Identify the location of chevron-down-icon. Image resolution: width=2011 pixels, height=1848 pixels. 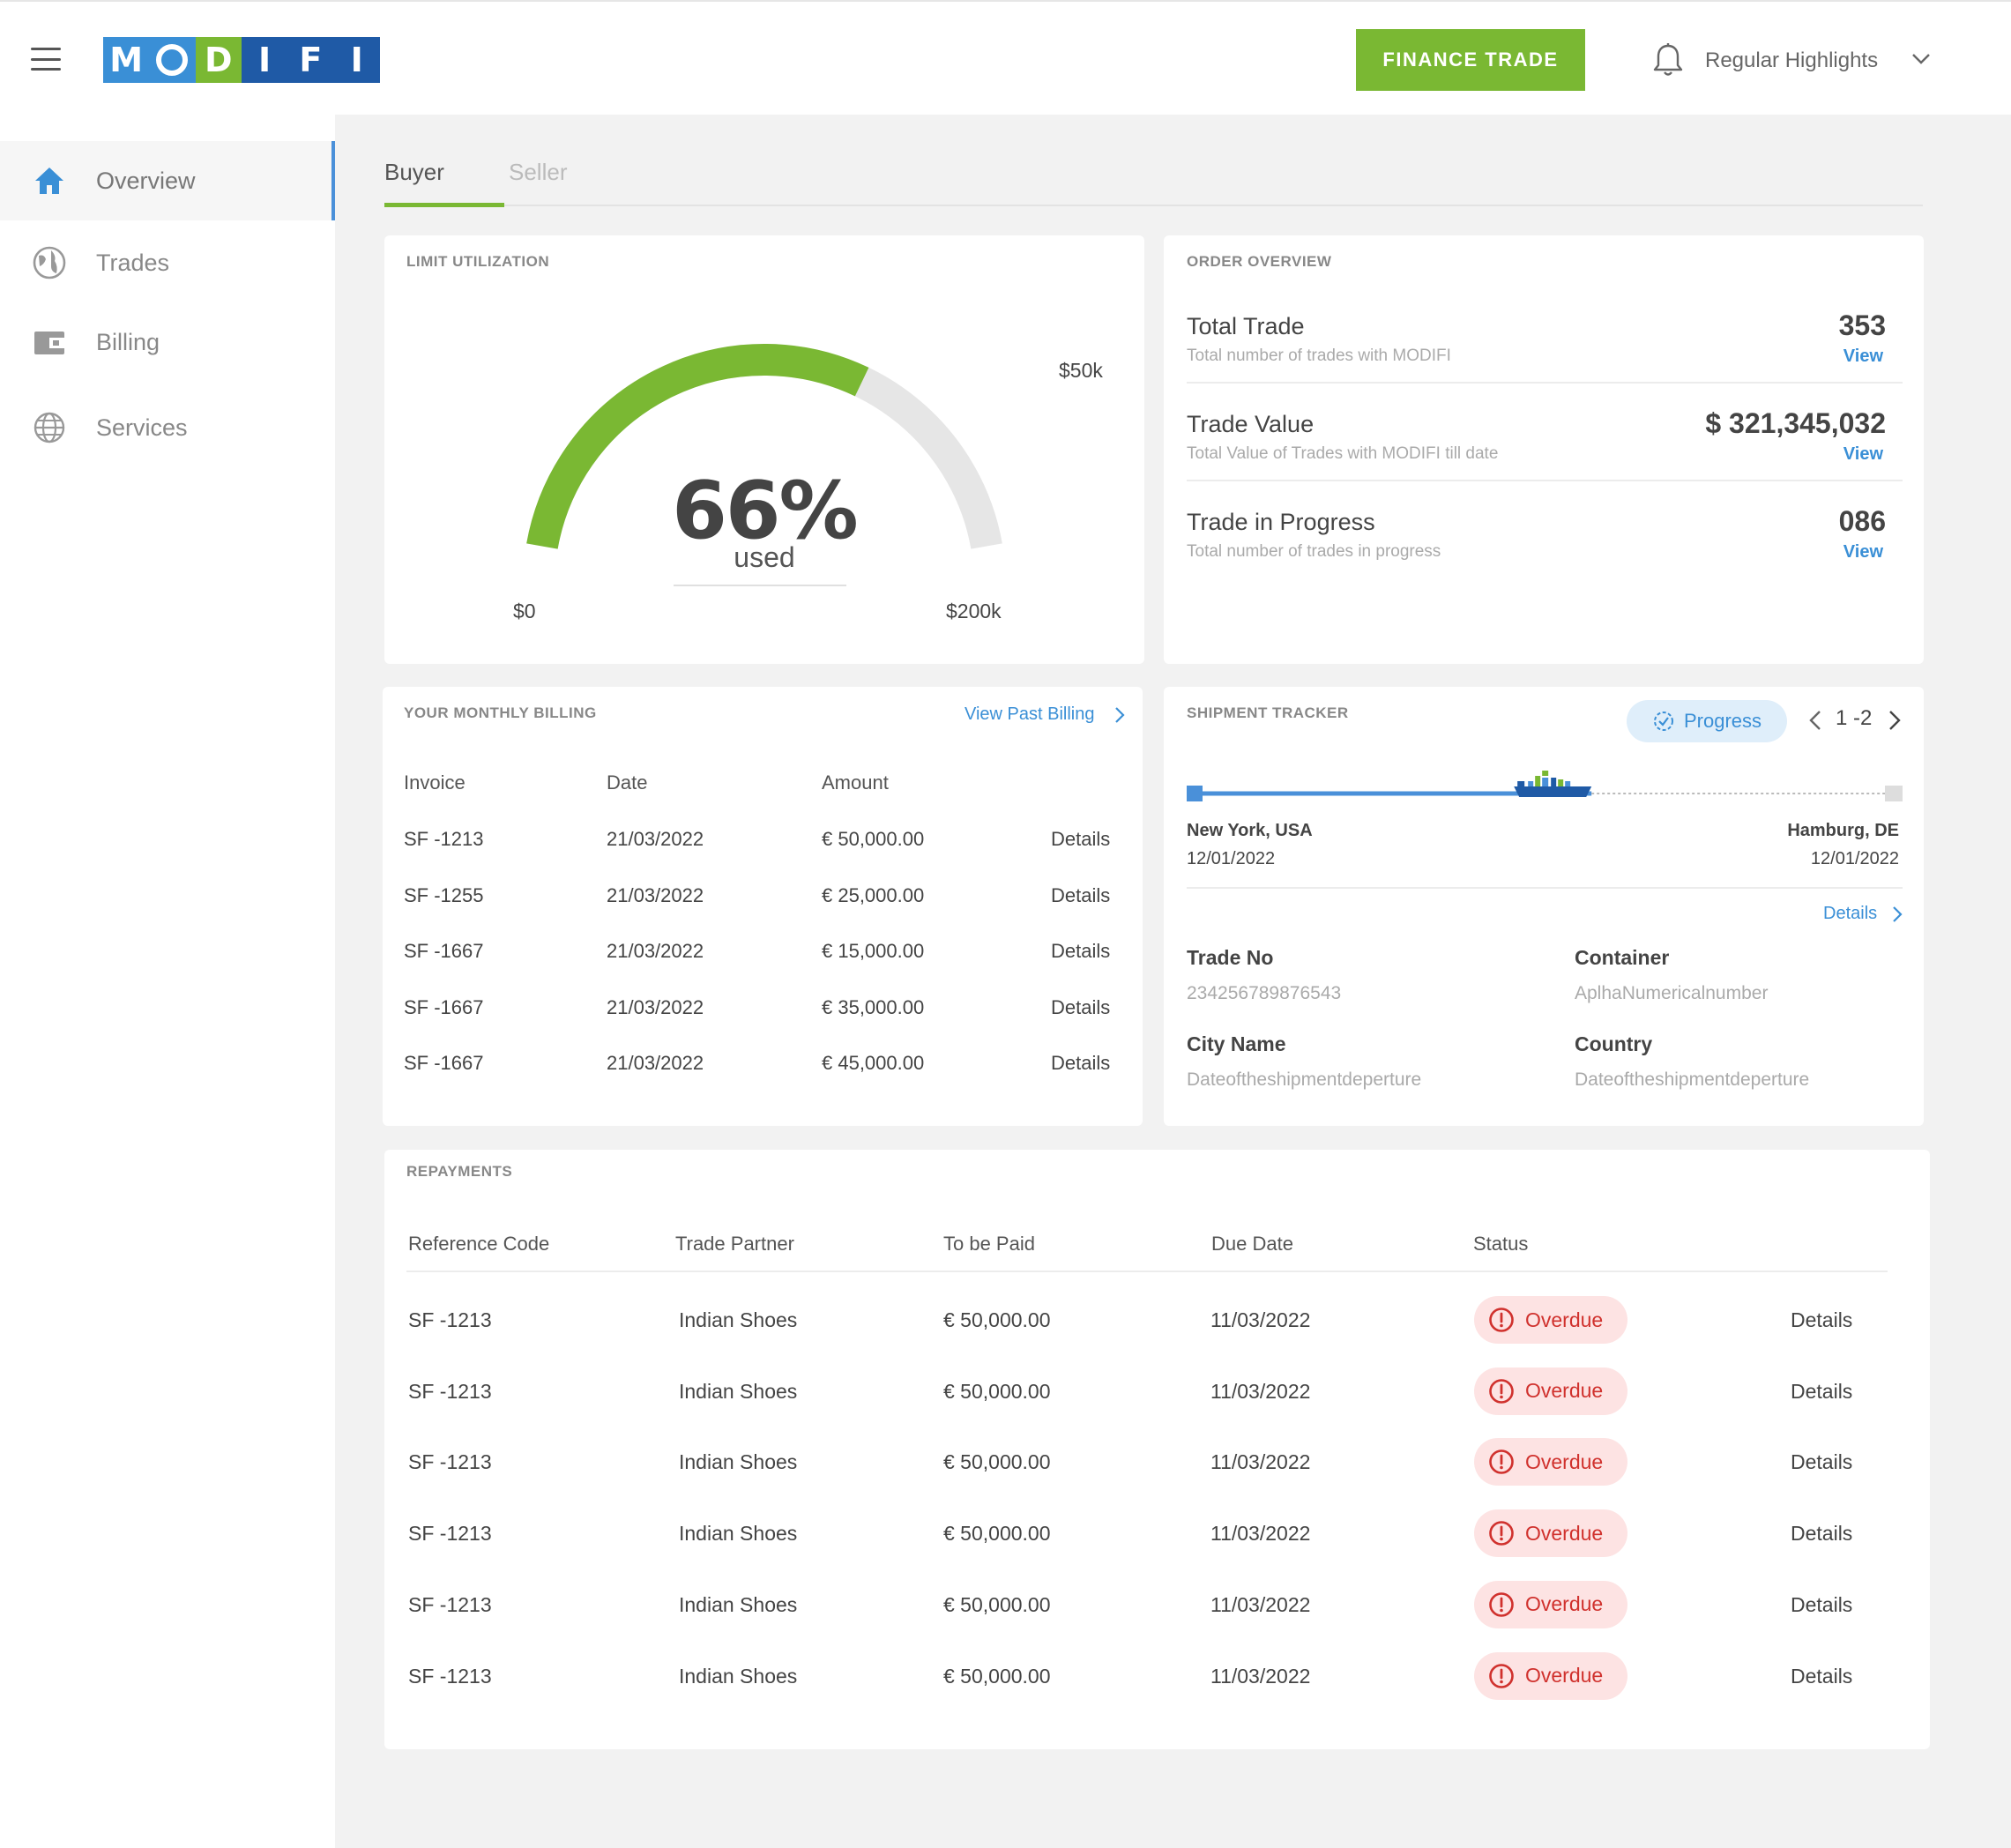
(1921, 59).